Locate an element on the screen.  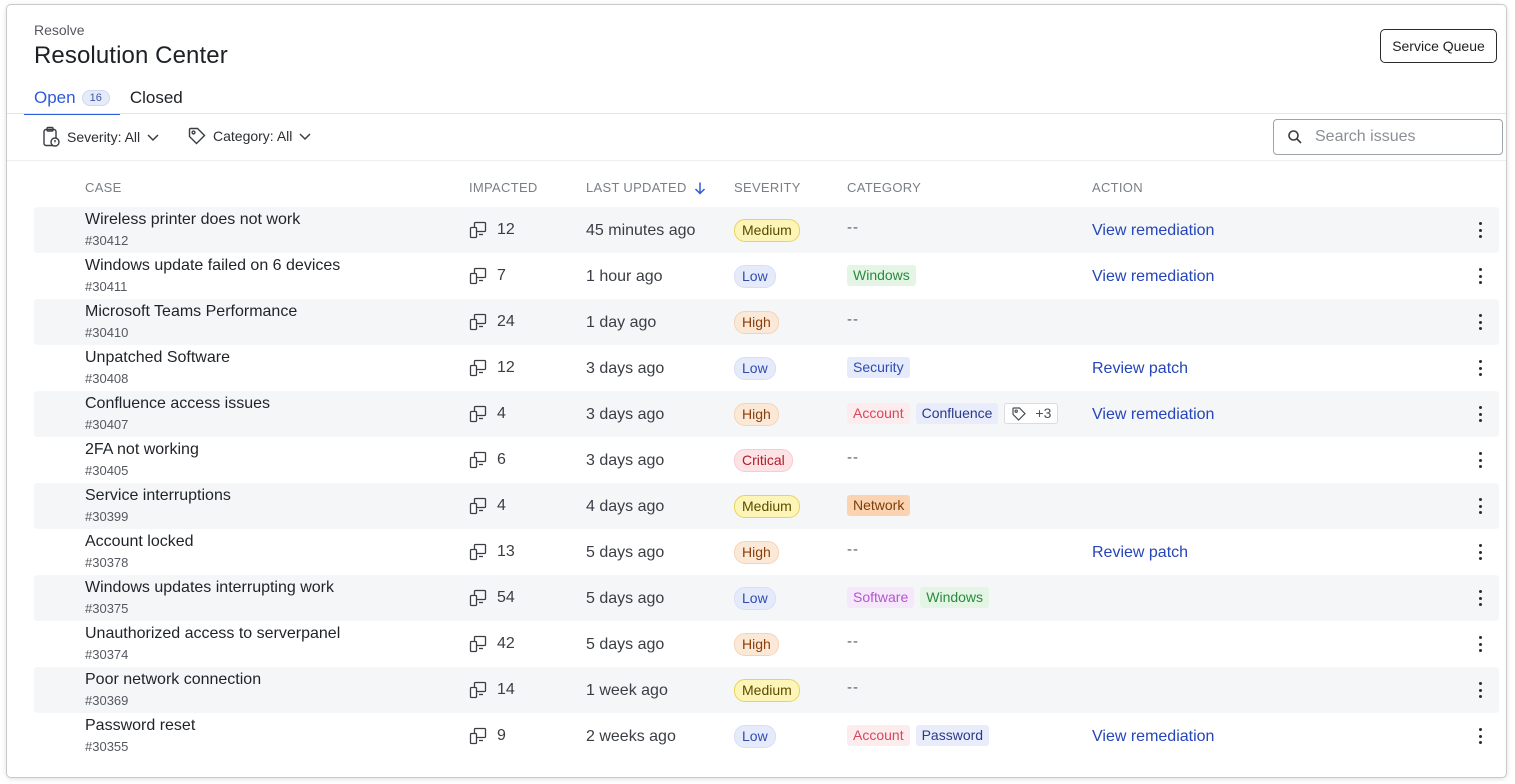
category-tag: Password is located at coordinates (952, 735).